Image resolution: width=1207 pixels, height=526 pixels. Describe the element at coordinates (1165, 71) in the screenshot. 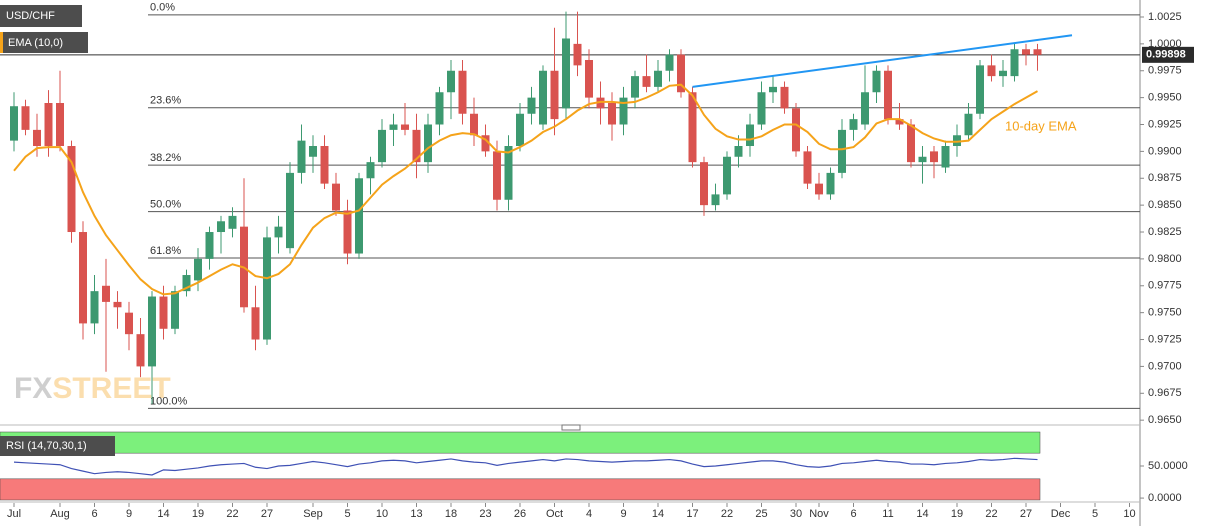

I see `y-tick-label: 0.9975` at that location.